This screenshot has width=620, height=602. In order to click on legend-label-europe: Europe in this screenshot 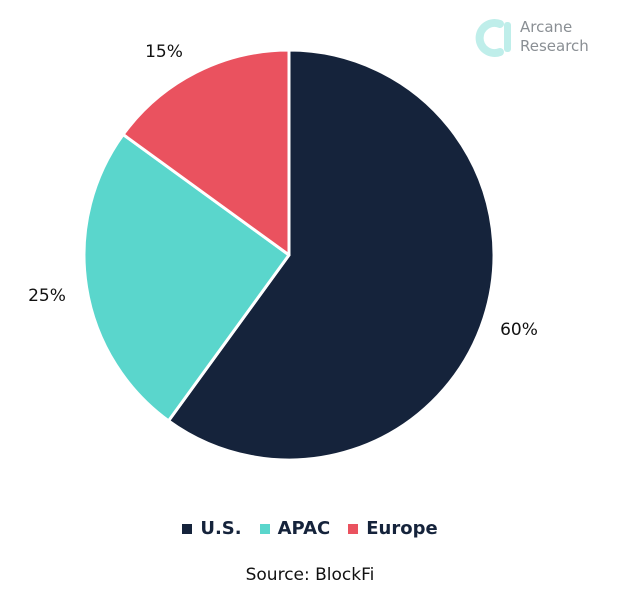, I will do `click(402, 528)`.